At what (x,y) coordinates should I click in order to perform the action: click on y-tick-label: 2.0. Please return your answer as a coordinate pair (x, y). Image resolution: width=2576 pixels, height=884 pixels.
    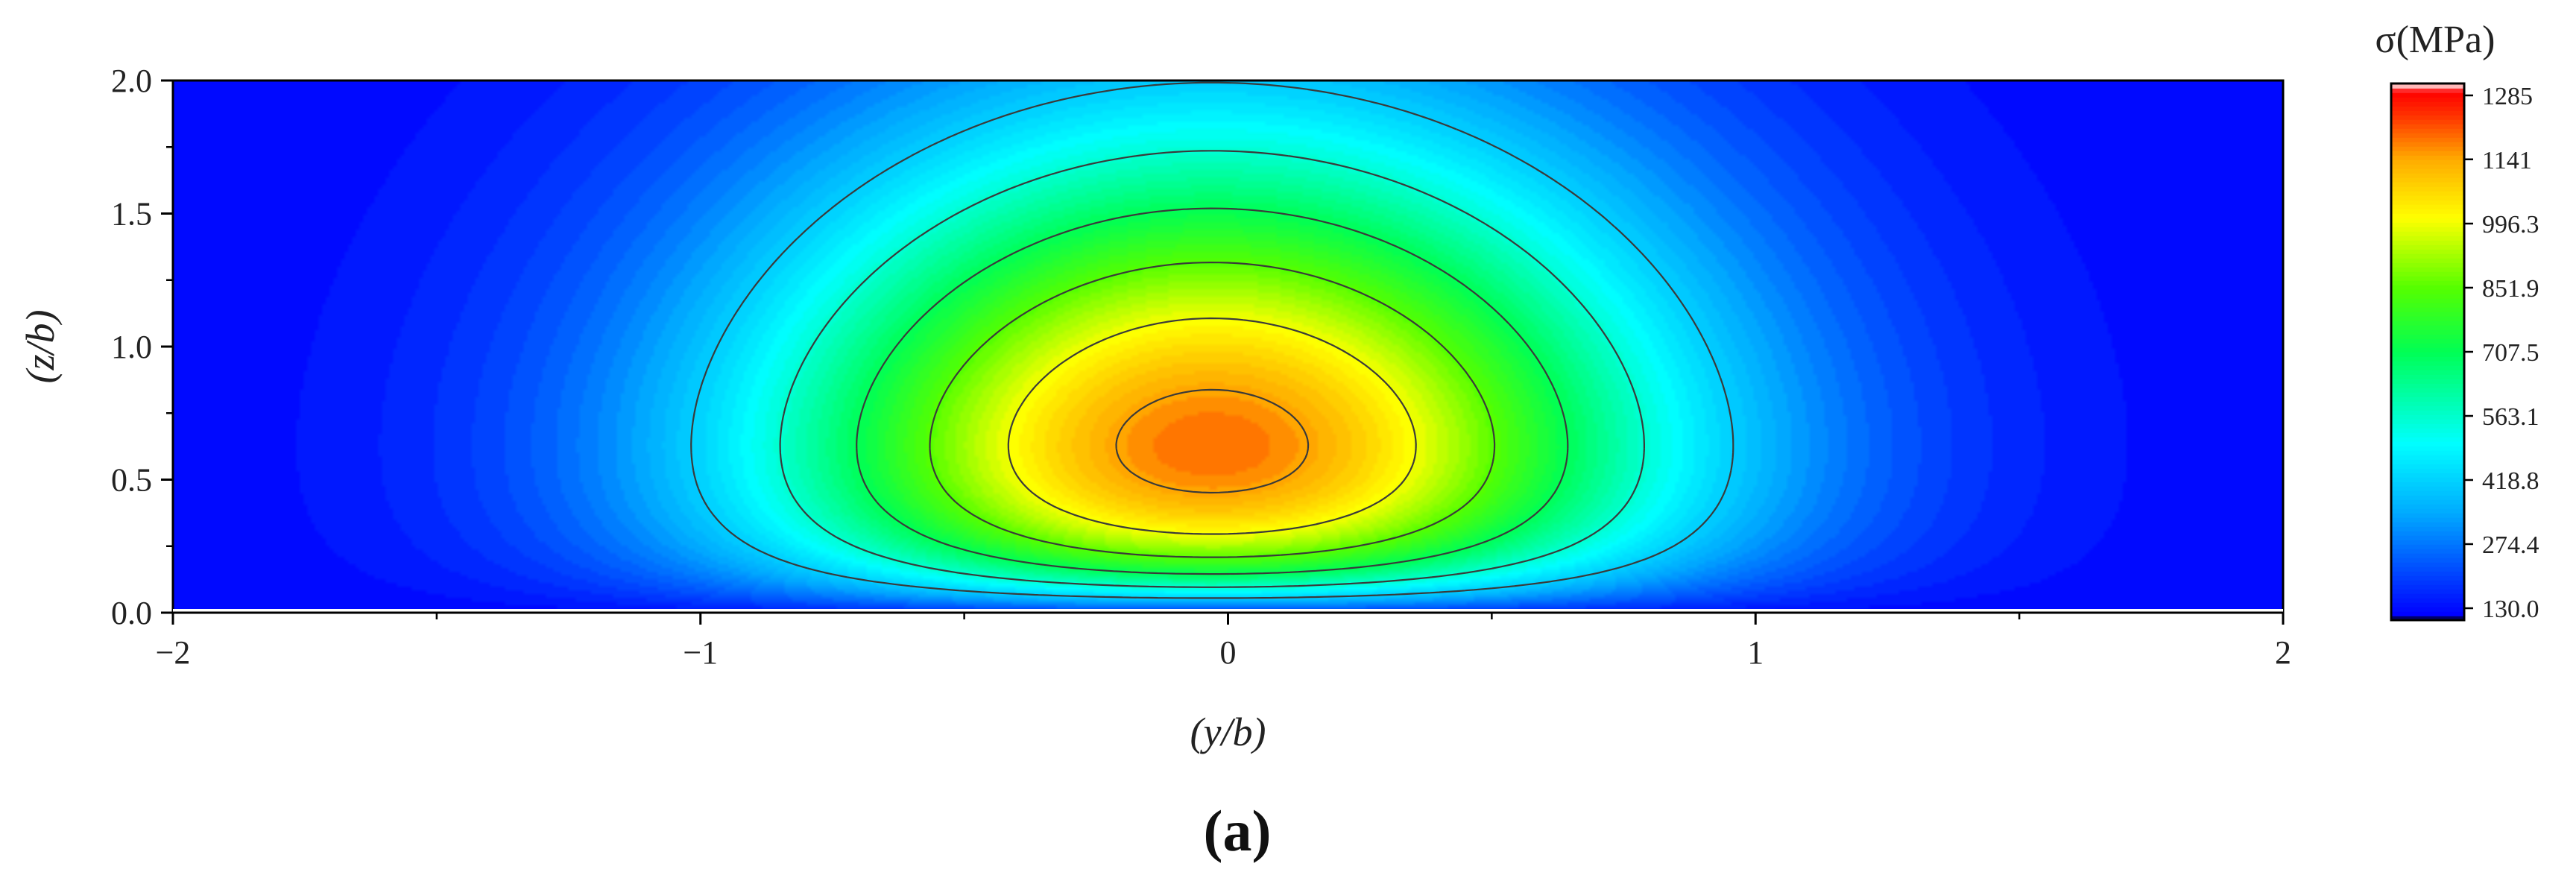
    Looking at the image, I should click on (131, 81).